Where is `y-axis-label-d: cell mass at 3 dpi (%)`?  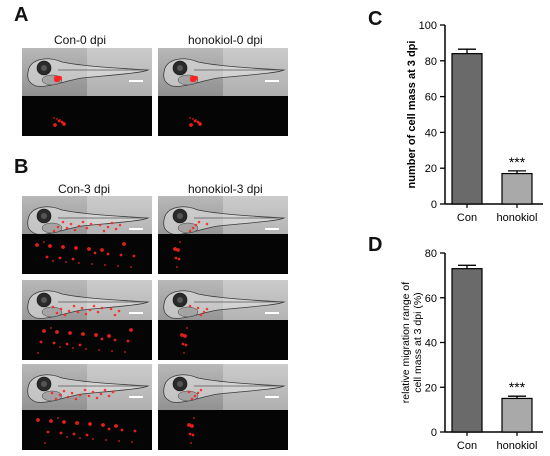 y-axis-label-d: cell mass at 3 dpi (%) is located at coordinates (418, 342).